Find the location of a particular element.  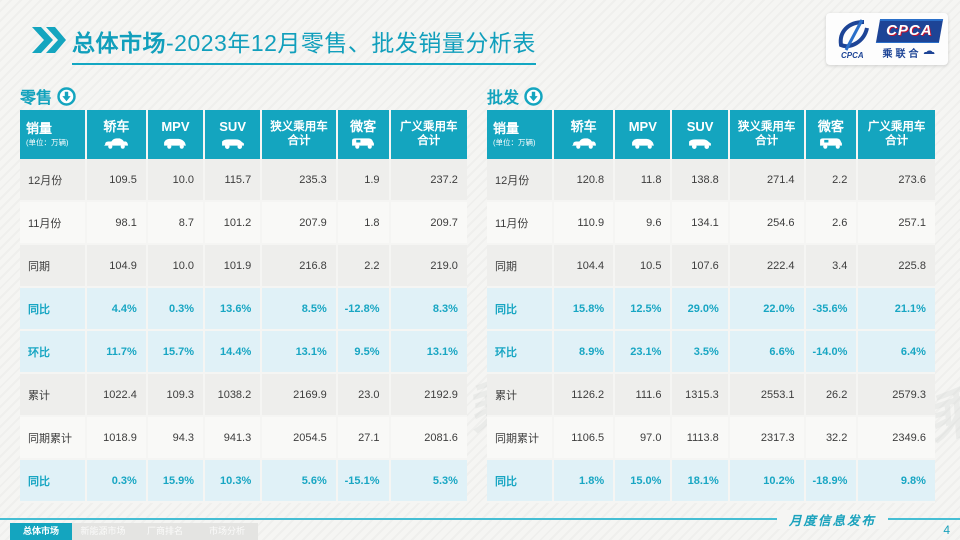

data-cell: 11.7% is located at coordinates (117, 351).